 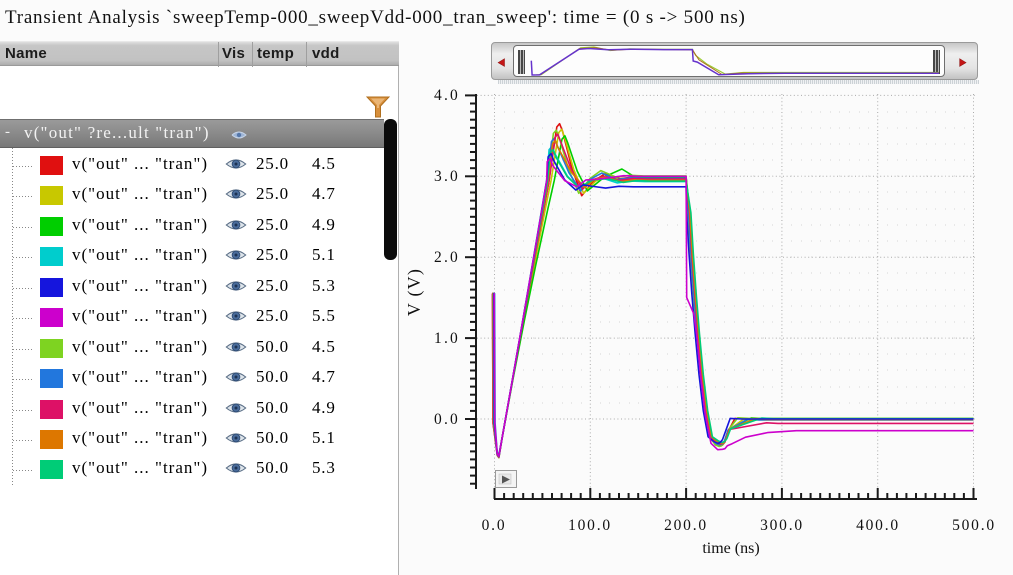 I want to click on svg-text: 4.0, so click(x=447, y=95).